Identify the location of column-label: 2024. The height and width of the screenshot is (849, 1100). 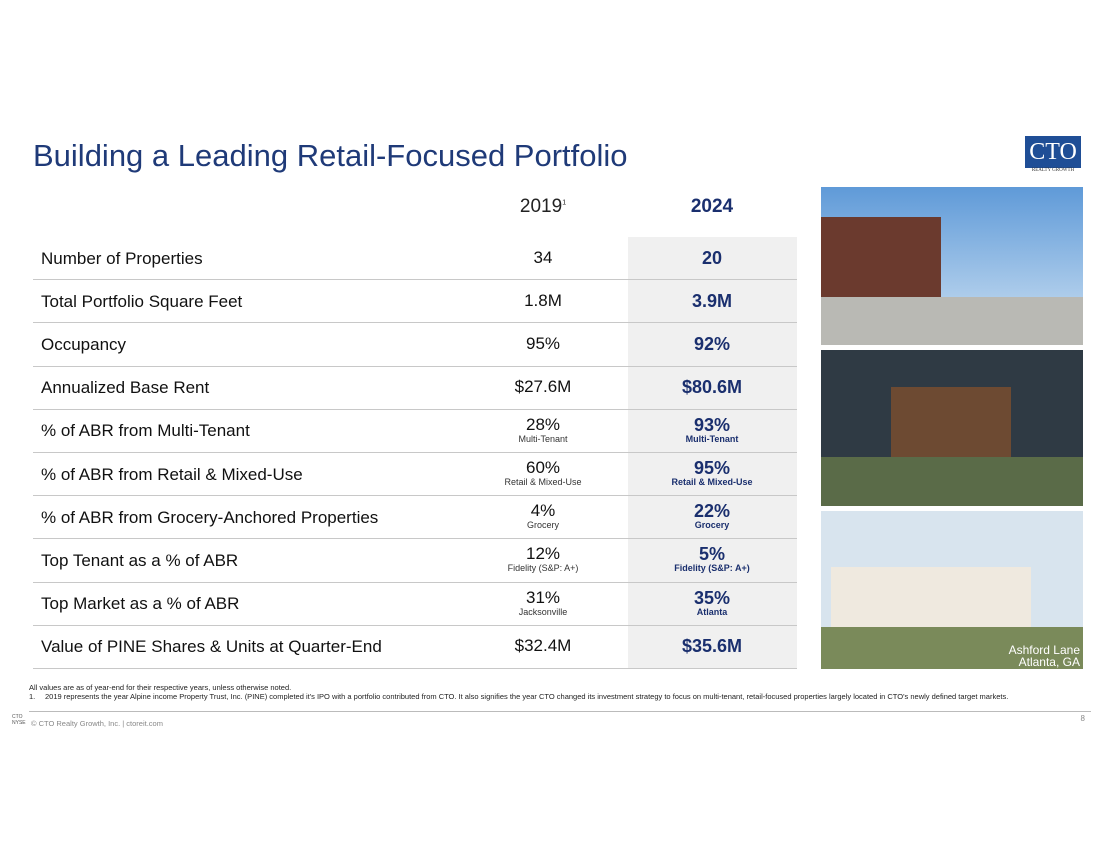
(712, 206).